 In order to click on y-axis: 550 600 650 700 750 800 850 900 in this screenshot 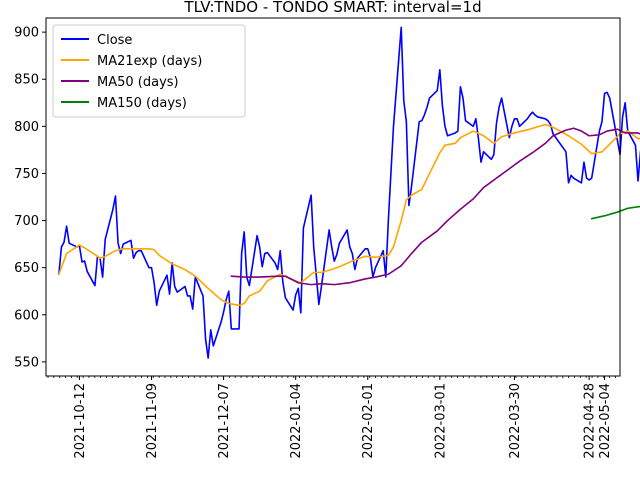, I will do `click(30, 198)`.